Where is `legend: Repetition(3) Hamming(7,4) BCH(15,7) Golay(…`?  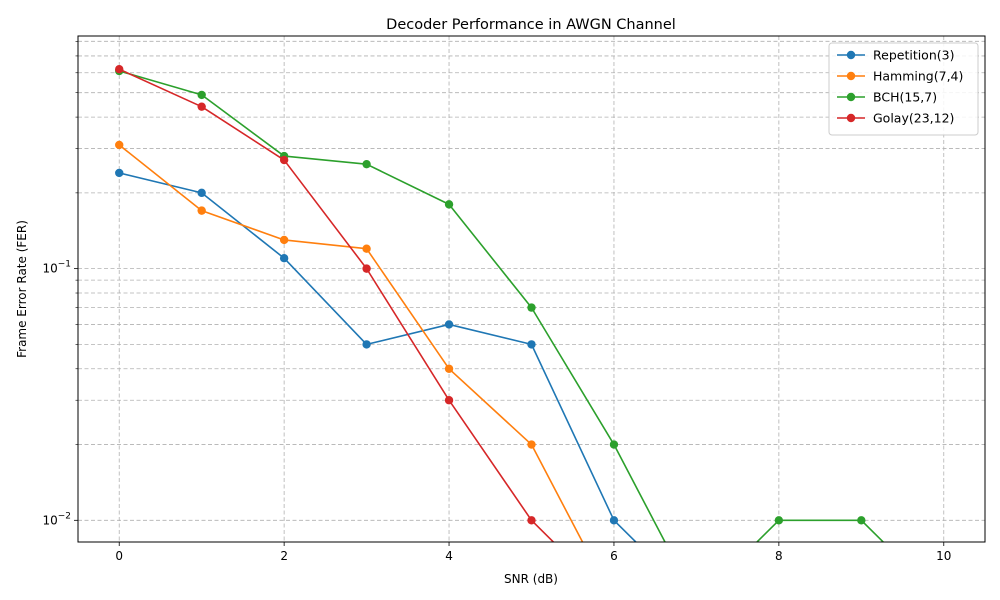 legend: Repetition(3) Hamming(7,4) BCH(15,7) Golay(… is located at coordinates (903, 89).